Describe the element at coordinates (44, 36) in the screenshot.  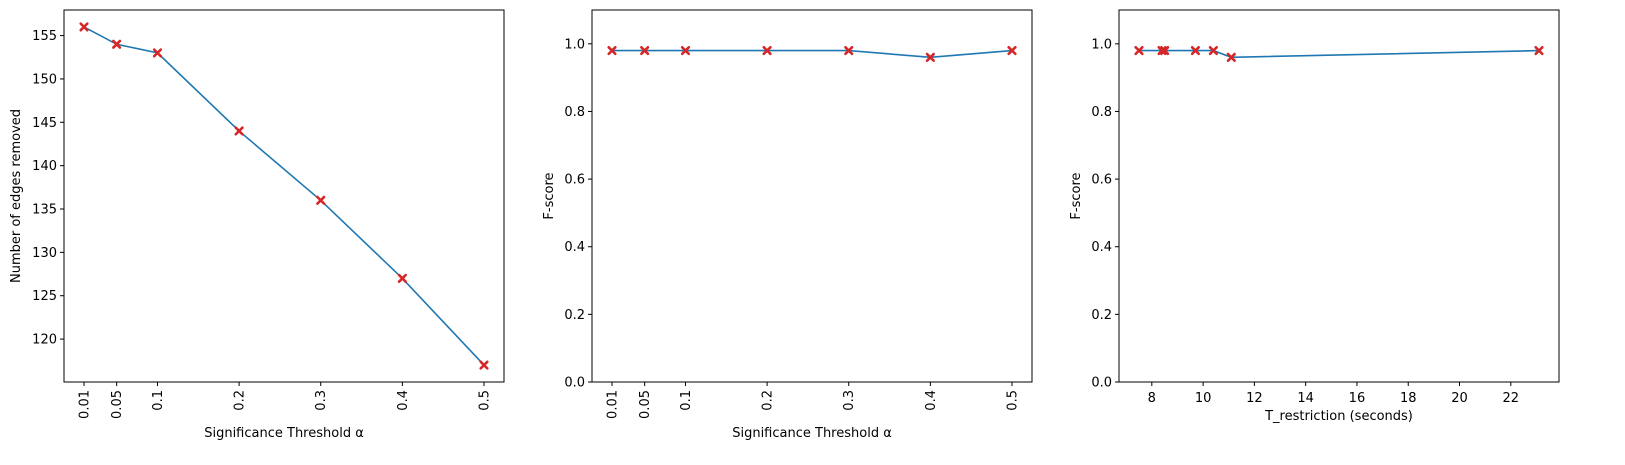
I see `y-tick-label: 155` at that location.